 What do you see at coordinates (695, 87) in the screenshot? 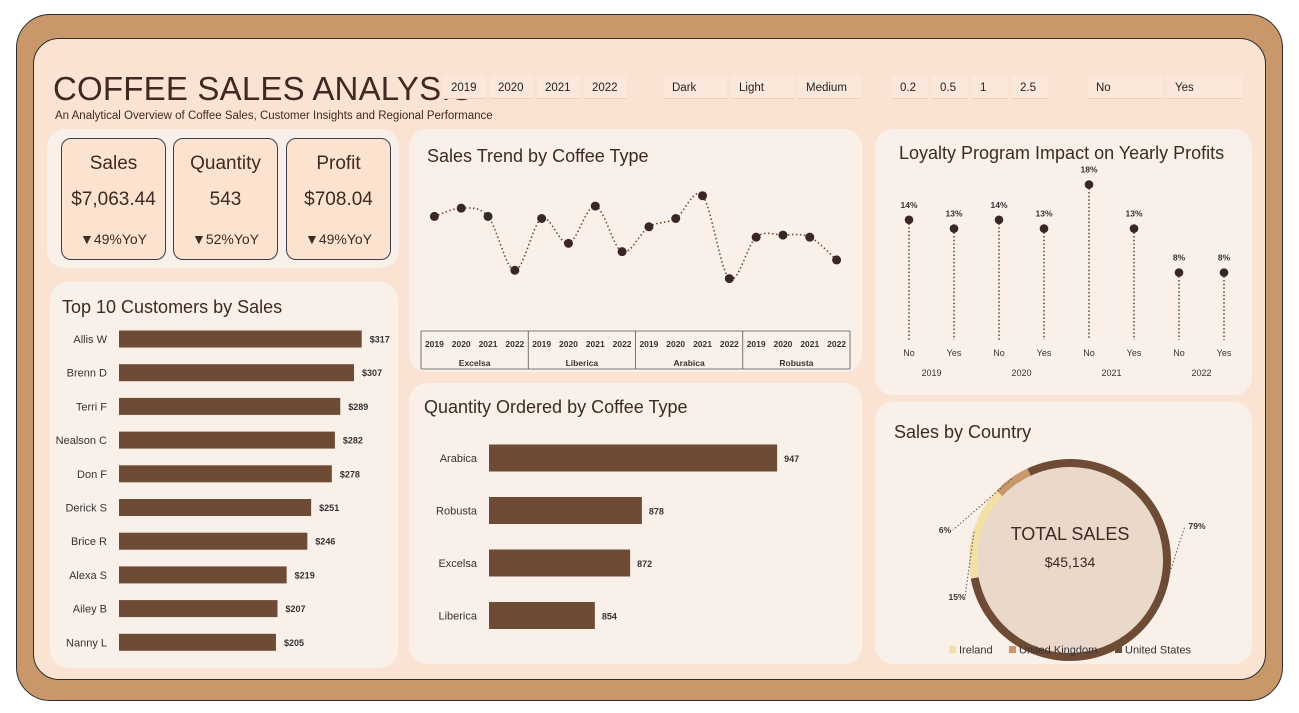
I see `slicer-roast-dark: Dark` at bounding box center [695, 87].